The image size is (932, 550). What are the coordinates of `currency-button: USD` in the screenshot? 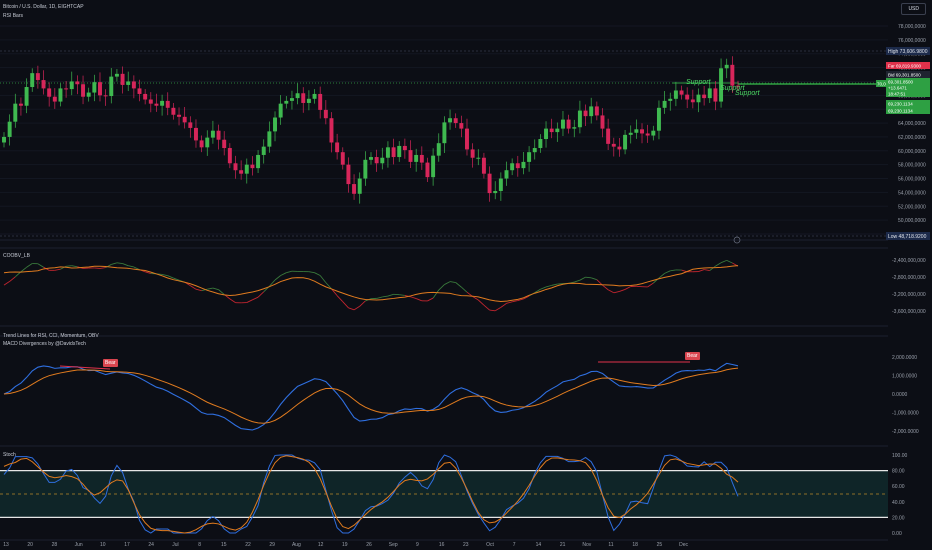 It's located at (913, 9).